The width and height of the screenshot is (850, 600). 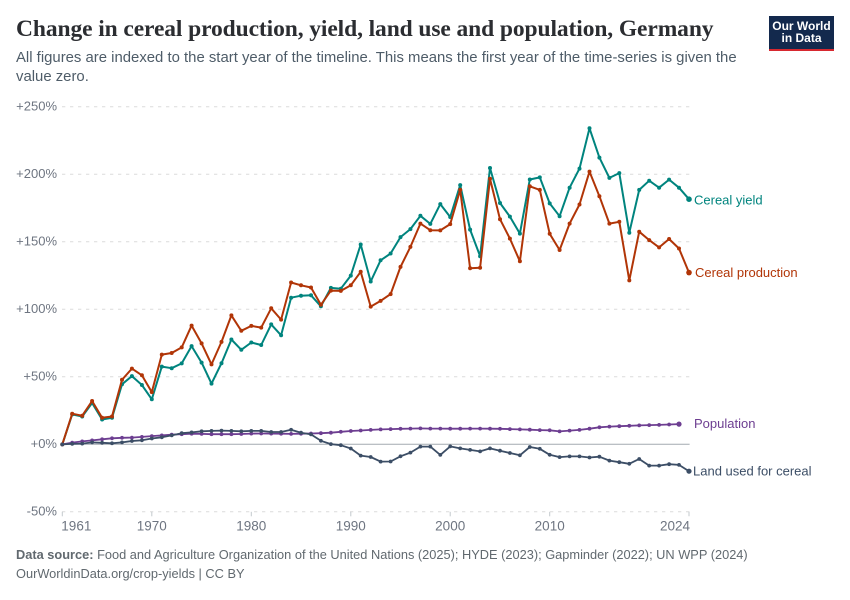 I want to click on svg-text: +50%, so click(x=40, y=375).